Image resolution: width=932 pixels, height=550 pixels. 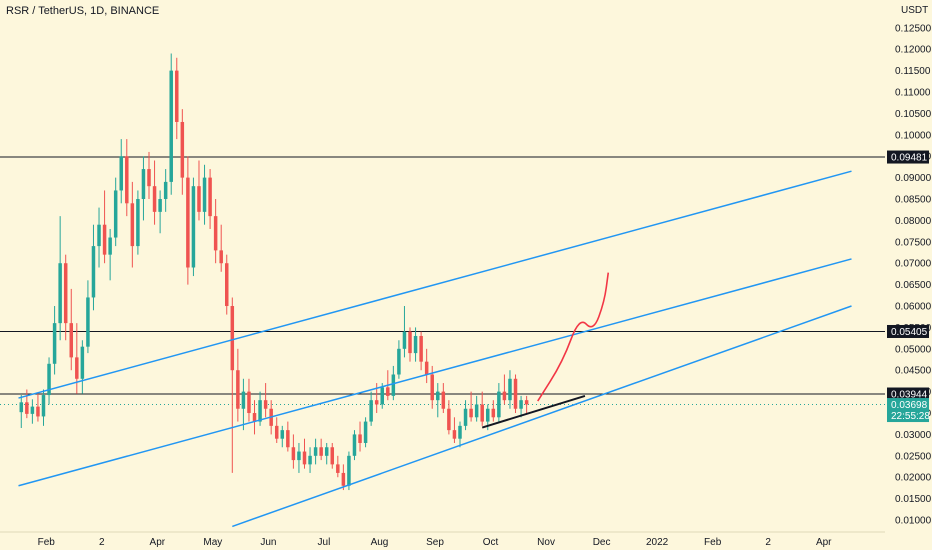 I want to click on price-level-tag-label: 0.09481, so click(x=909, y=158).